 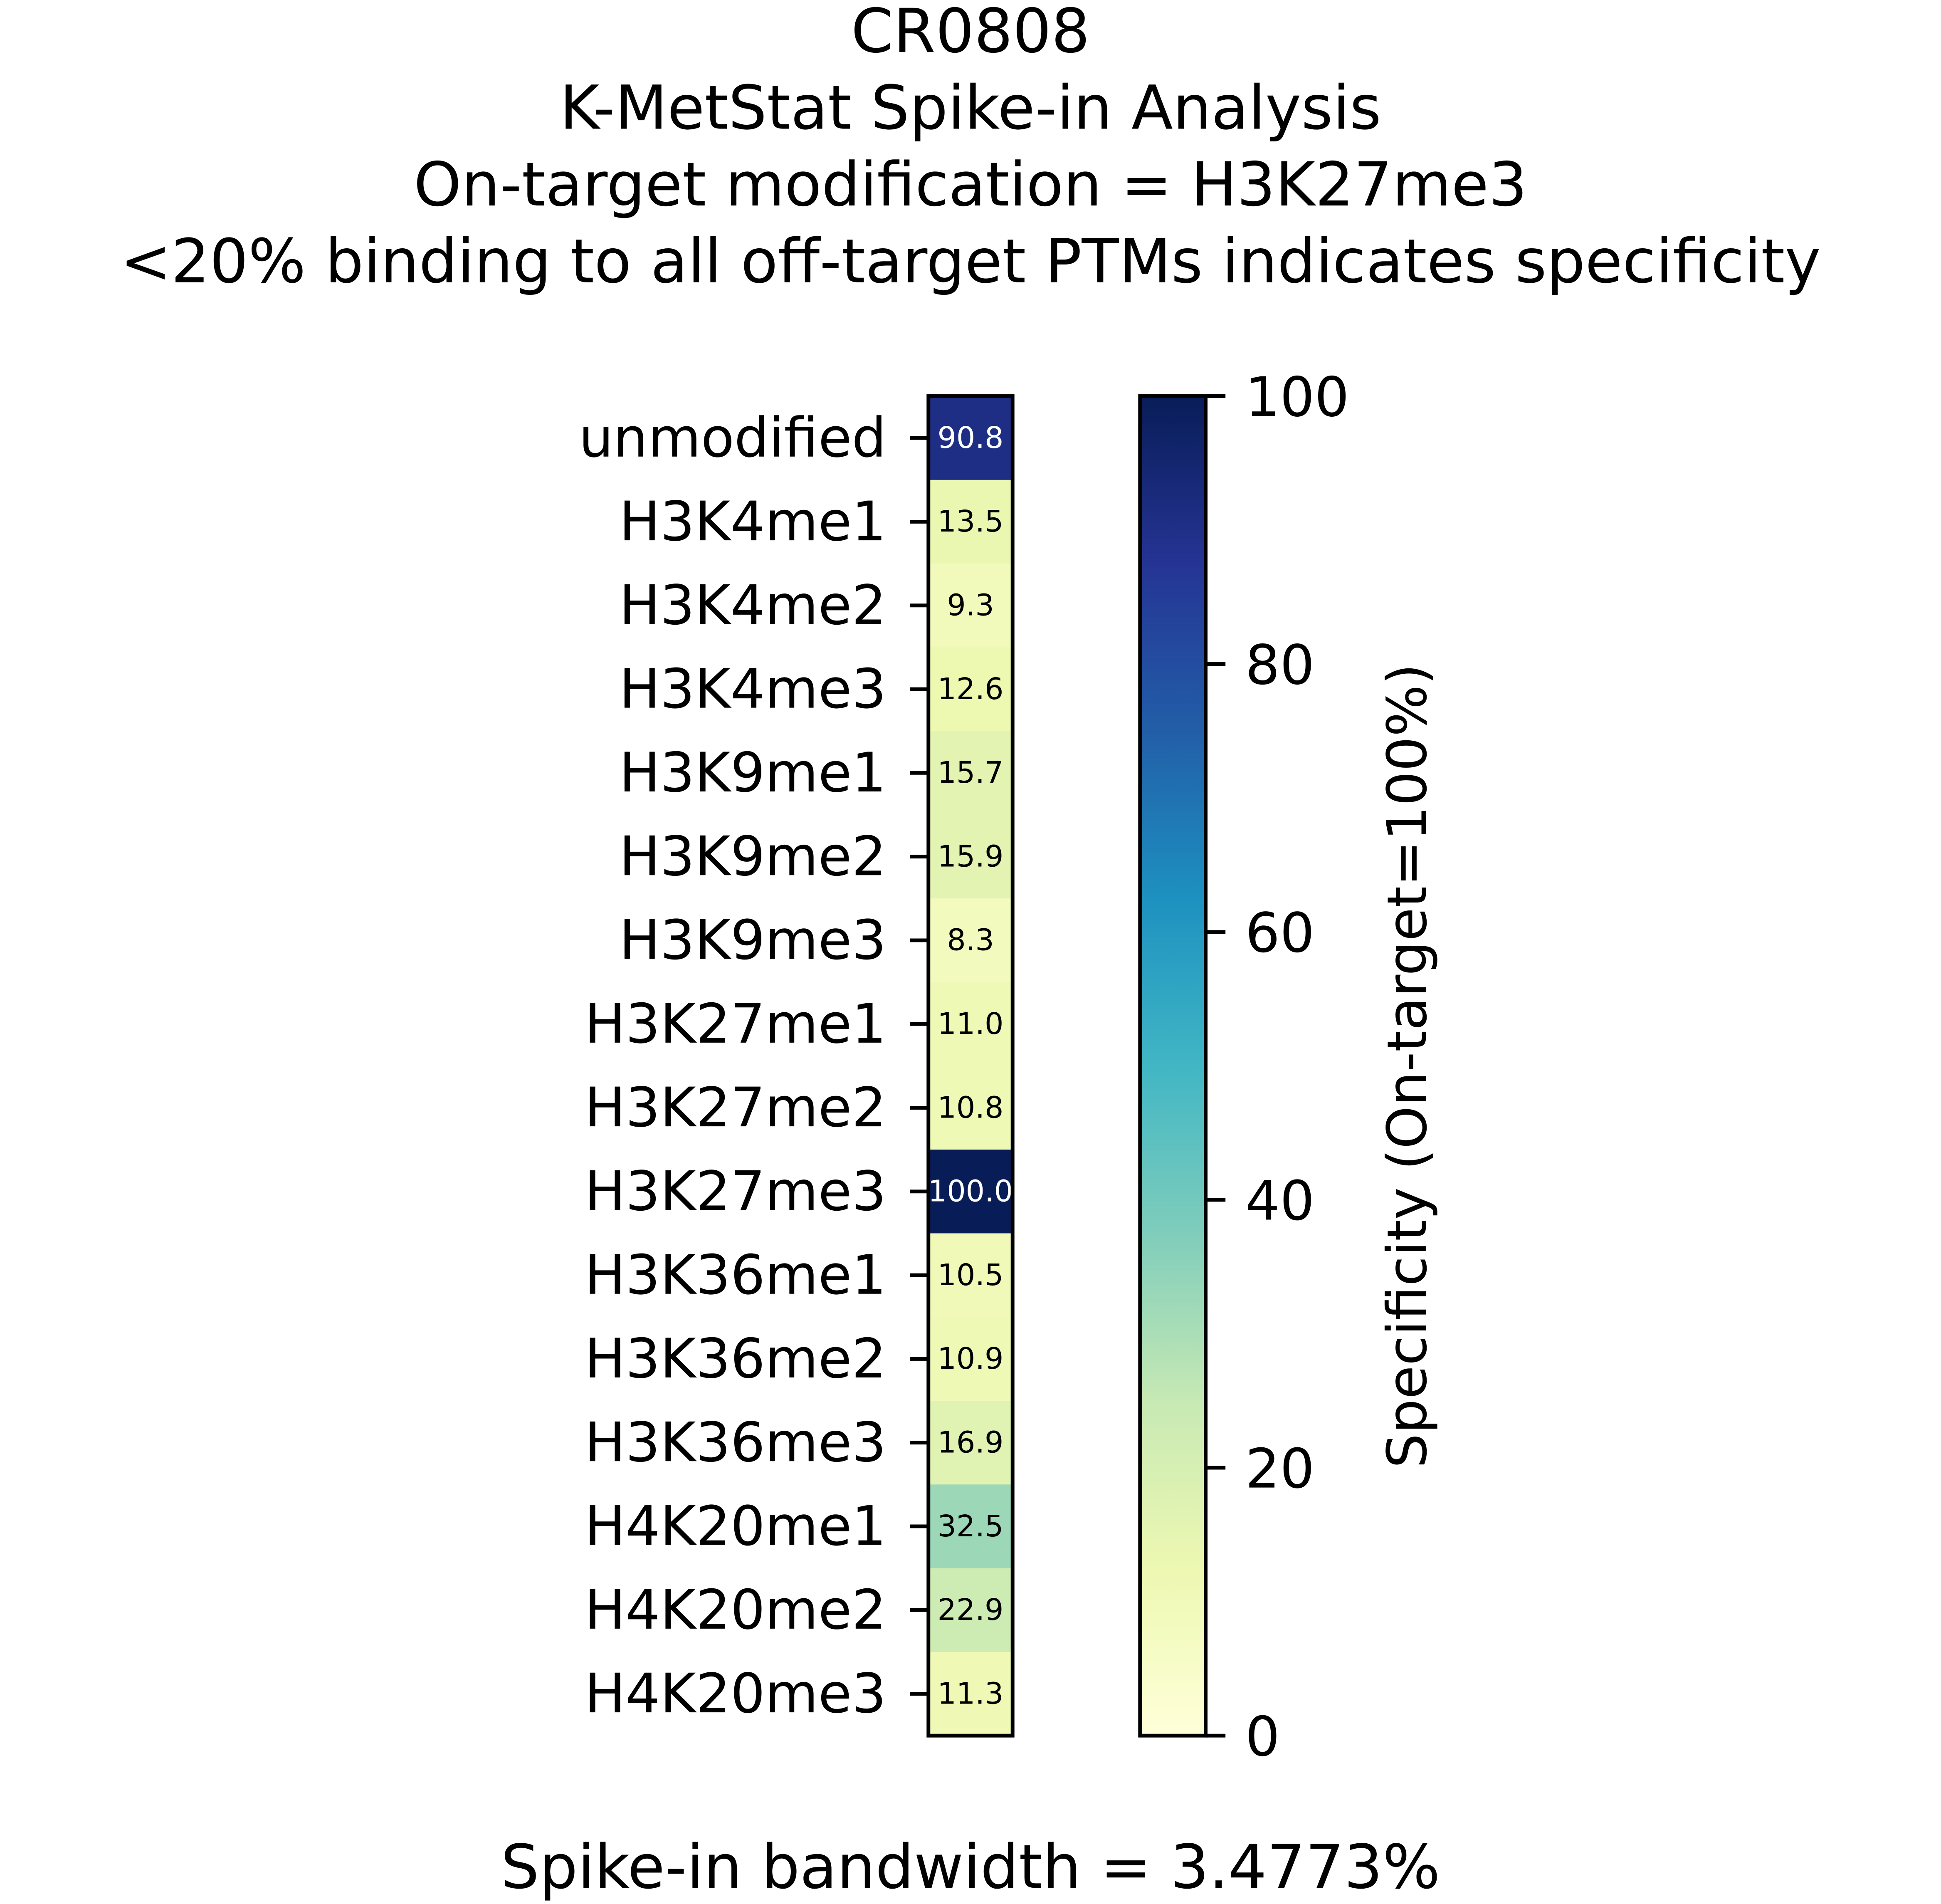 I want to click on colorbar-tick-label: 60, so click(x=1280, y=932).